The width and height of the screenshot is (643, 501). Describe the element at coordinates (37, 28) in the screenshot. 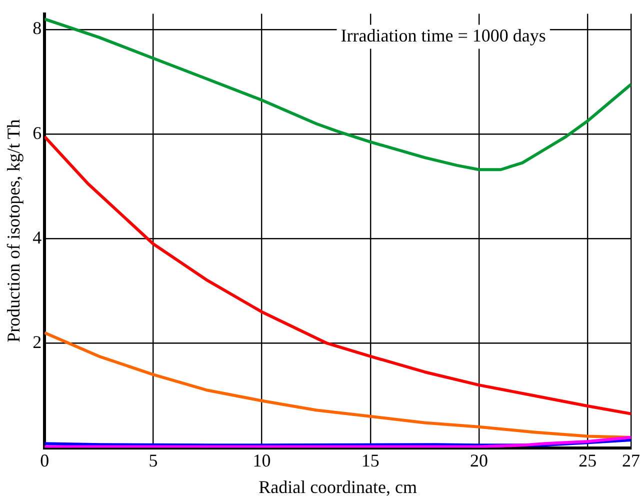

I see `y-tick-label: 8` at that location.